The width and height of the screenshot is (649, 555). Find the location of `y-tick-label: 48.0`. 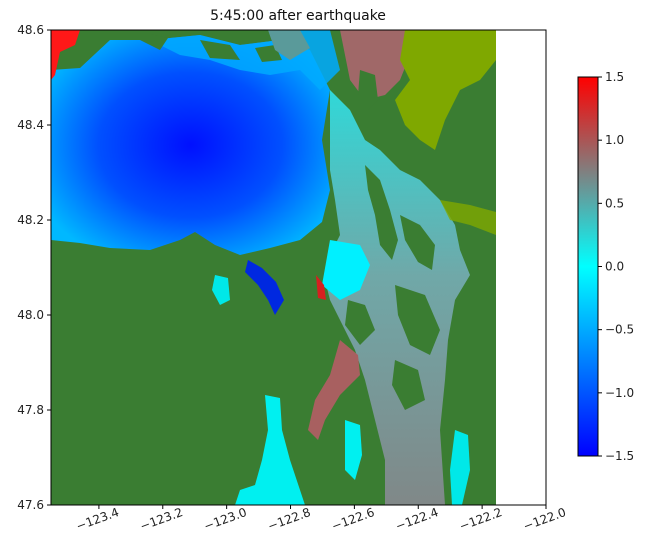

y-tick-label: 48.0 is located at coordinates (30, 315).